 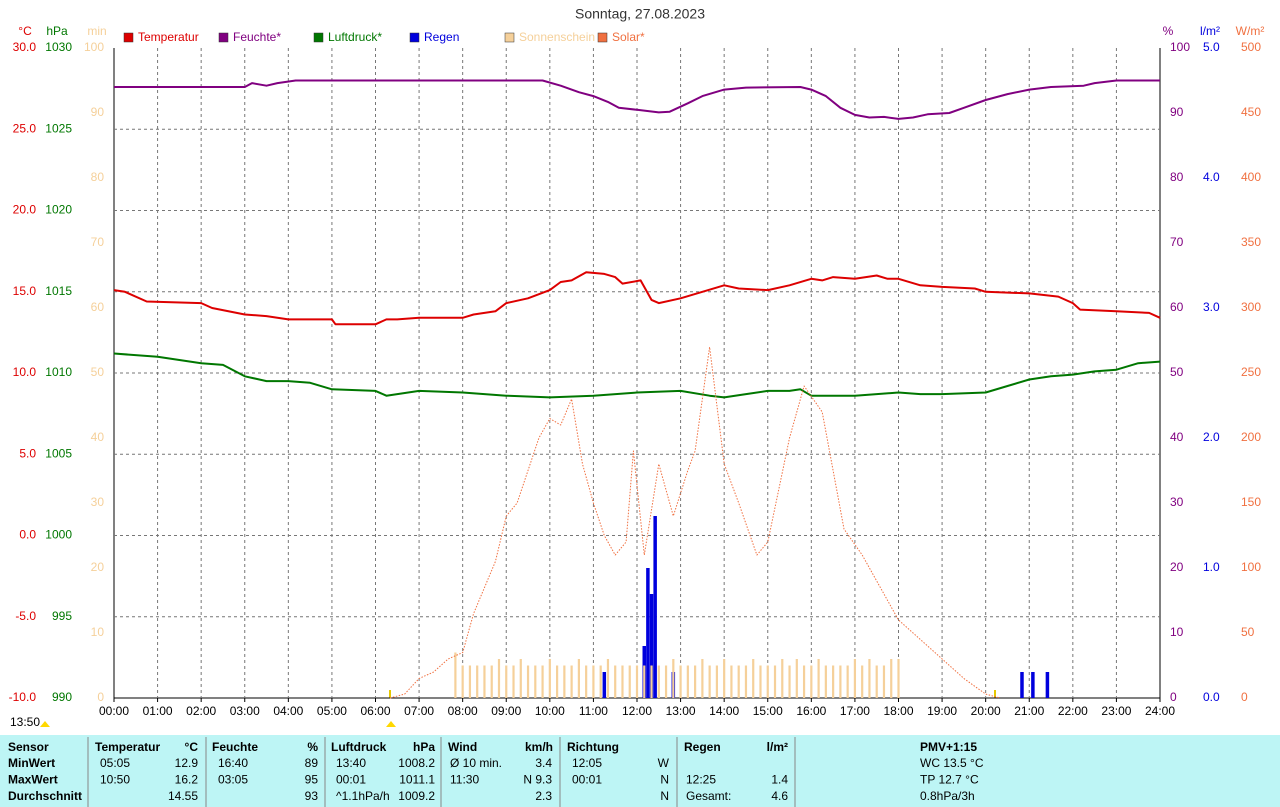 What do you see at coordinates (31, 763) in the screenshot?
I see `row-label: MinWert` at bounding box center [31, 763].